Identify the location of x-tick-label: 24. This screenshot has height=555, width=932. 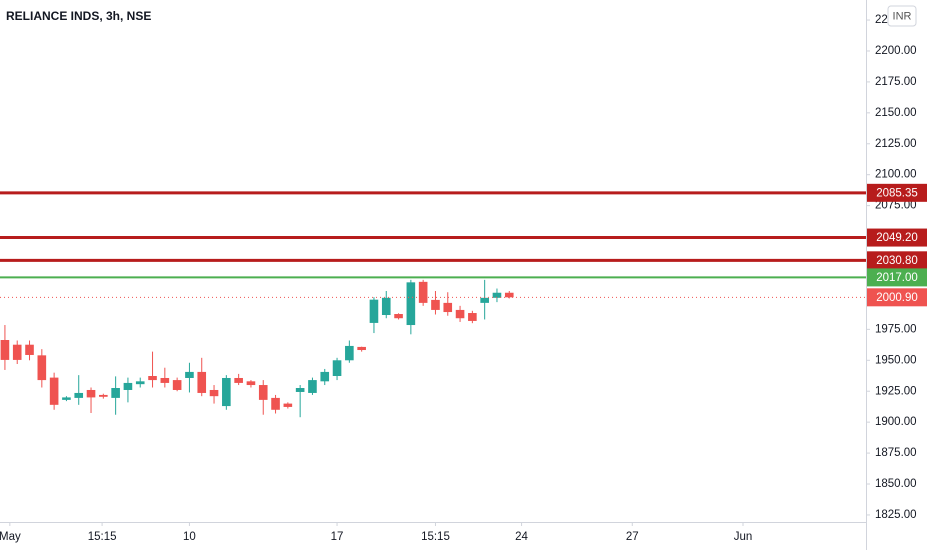
(521, 537).